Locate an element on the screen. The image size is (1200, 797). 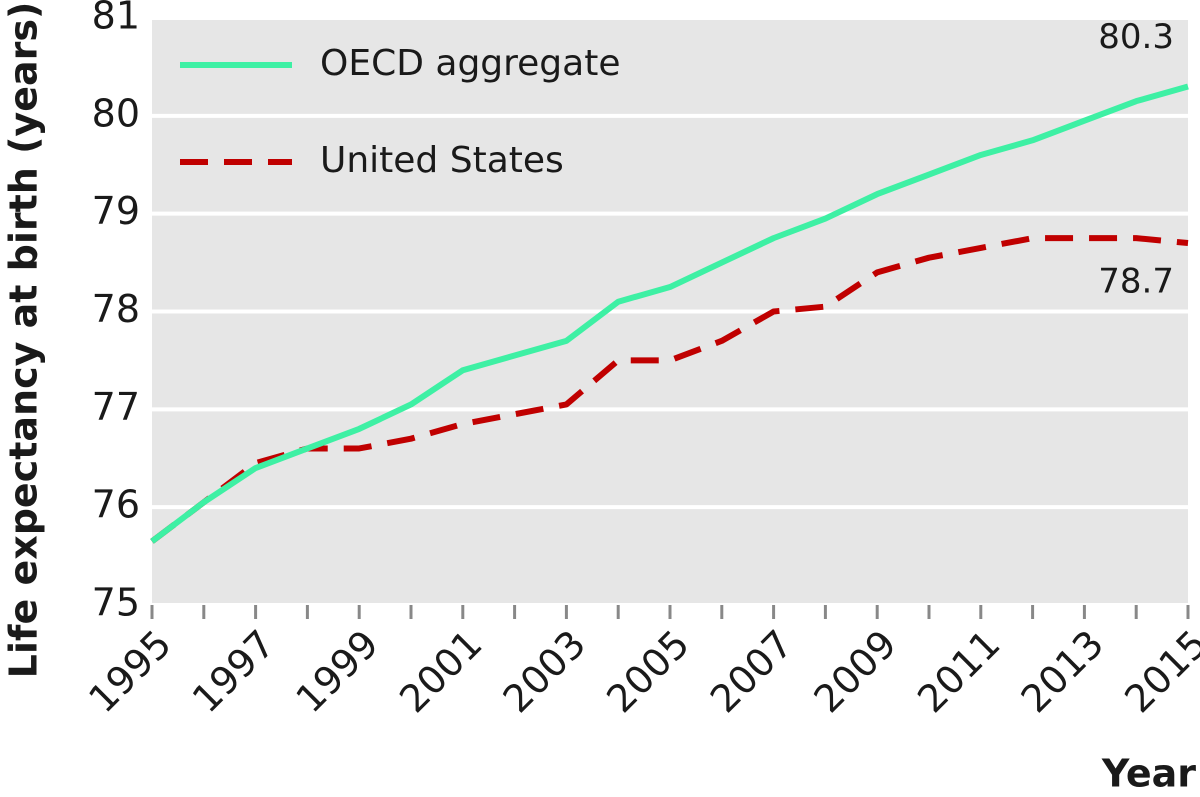
x-tick-label: 1995 is located at coordinates (130, 672).